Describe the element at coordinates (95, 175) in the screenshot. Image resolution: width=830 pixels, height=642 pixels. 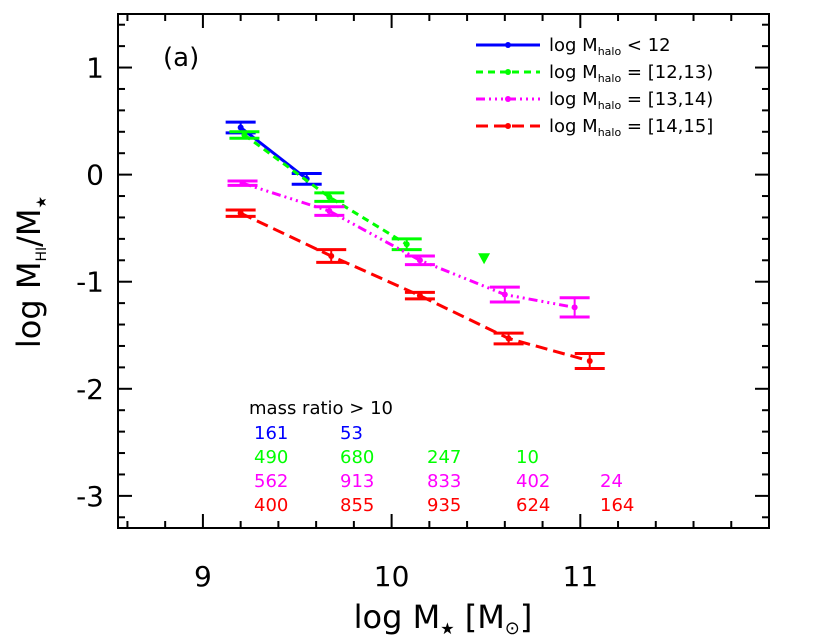
I see `y-tick-label: 0` at that location.